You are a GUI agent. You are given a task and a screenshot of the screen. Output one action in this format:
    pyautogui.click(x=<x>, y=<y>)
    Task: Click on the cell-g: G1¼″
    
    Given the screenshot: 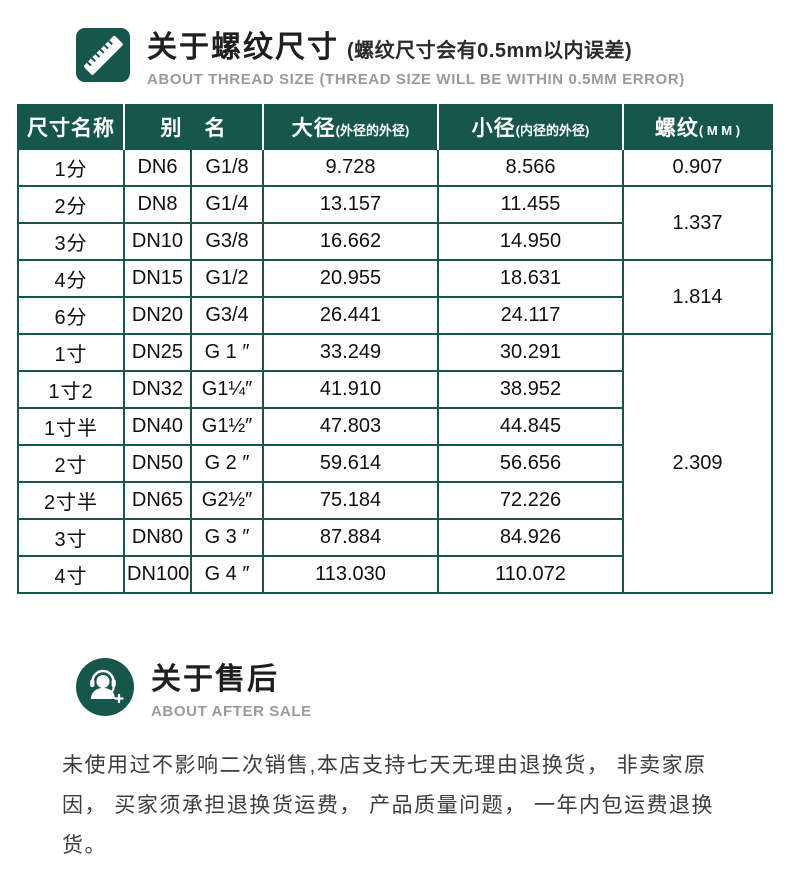 What is the action you would take?
    pyautogui.click(x=227, y=389)
    